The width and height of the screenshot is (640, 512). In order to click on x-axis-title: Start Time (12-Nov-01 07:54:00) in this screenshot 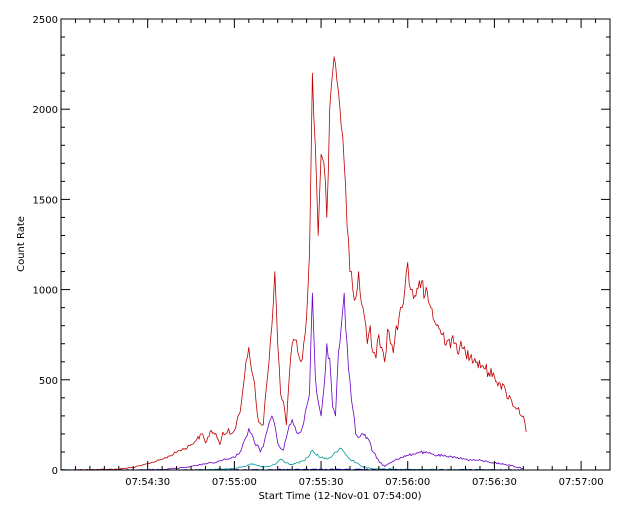, I will do `click(339, 496)`.